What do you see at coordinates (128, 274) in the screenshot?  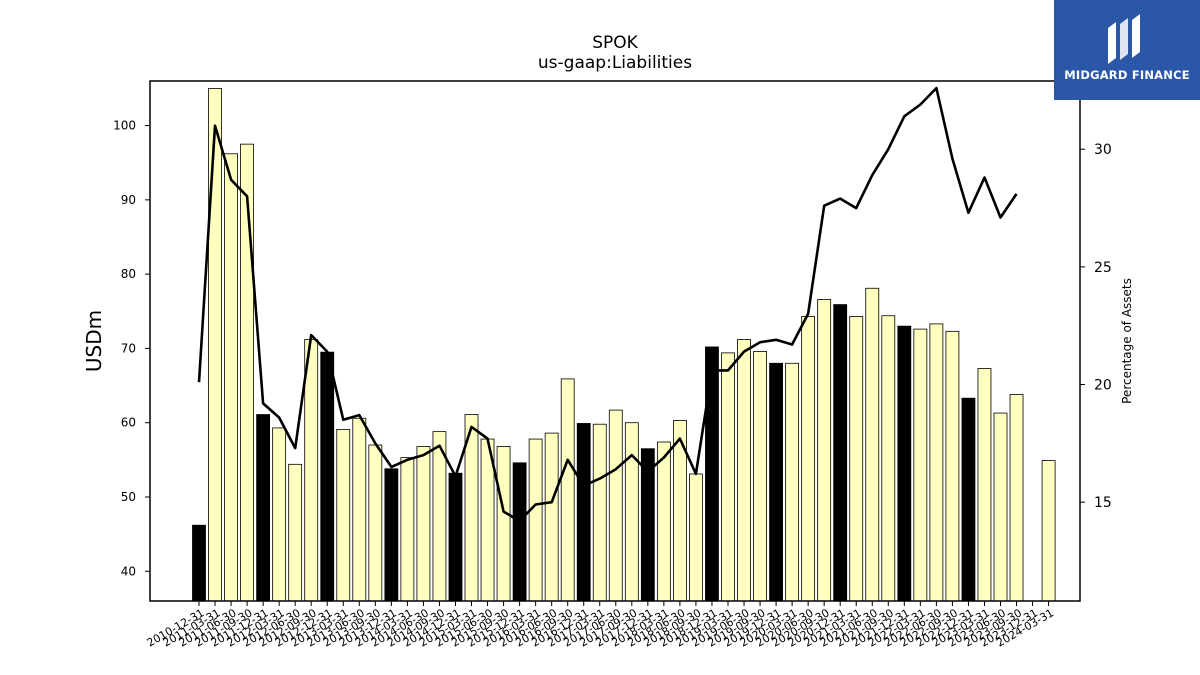 I see `y-tick-label: 80` at bounding box center [128, 274].